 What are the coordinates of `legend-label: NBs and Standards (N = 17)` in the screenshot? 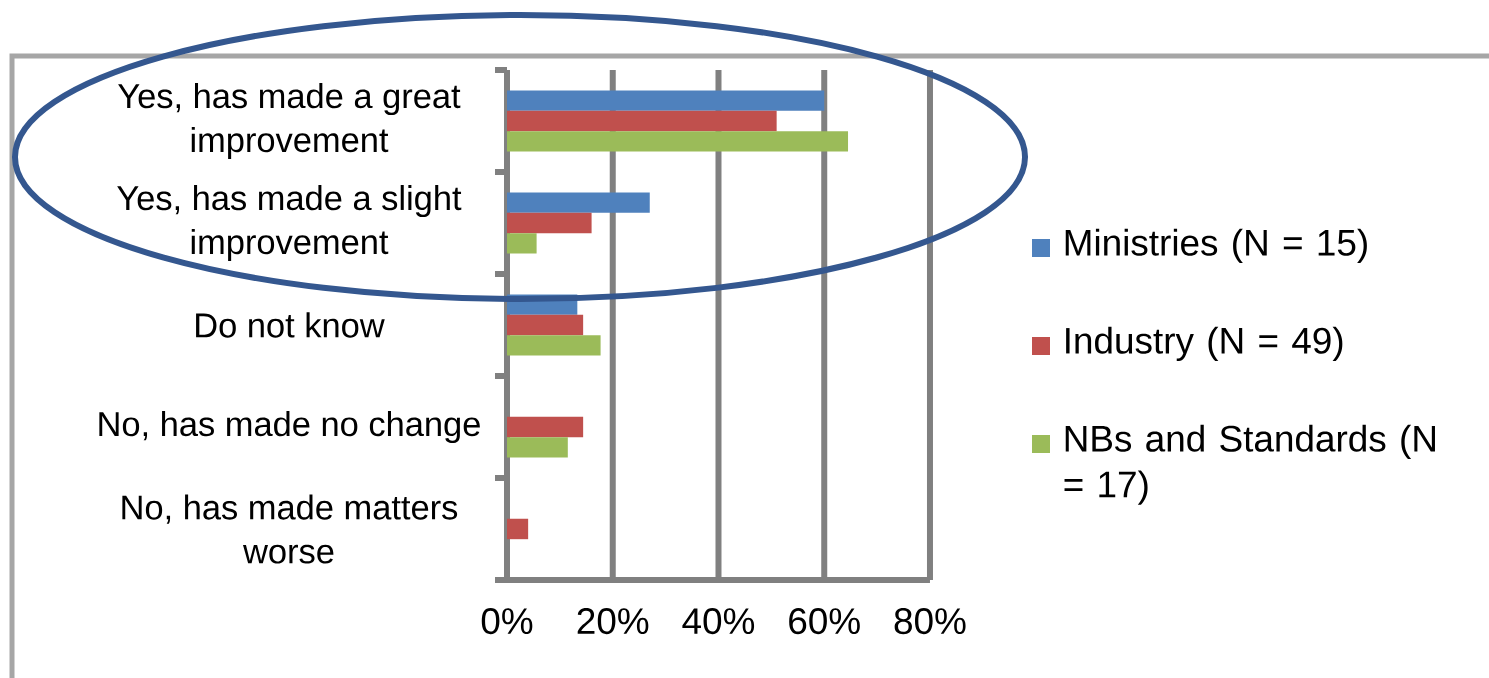 It's located at (1249, 464).